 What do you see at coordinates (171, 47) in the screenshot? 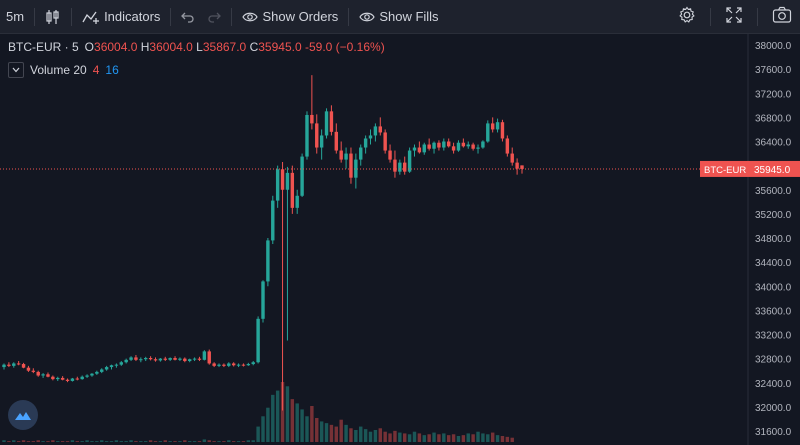
I see `high-value: 36004.0` at bounding box center [171, 47].